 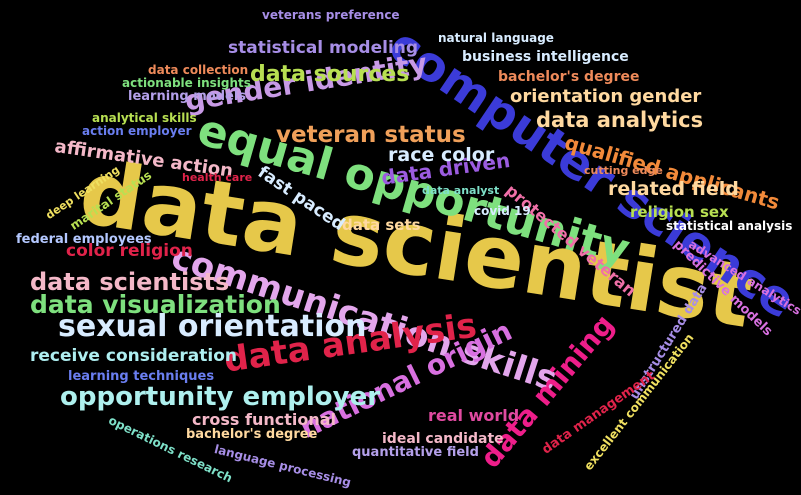 I want to click on word-cutting-edge: cutting edge, so click(x=623, y=170).